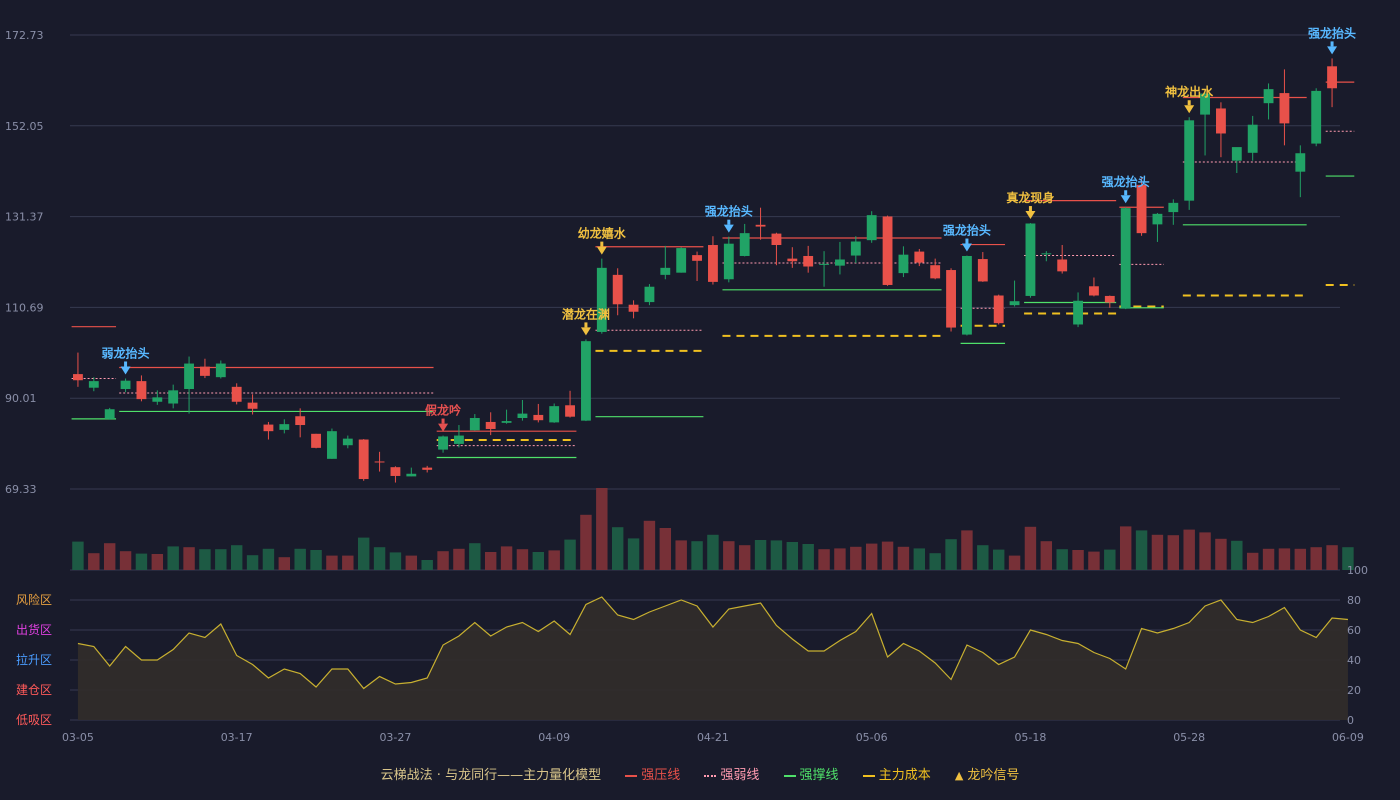 Image resolution: width=1400 pixels, height=800 pixels. Describe the element at coordinates (1350, 720) in the screenshot. I see `indicator-tick-label: 0` at that location.